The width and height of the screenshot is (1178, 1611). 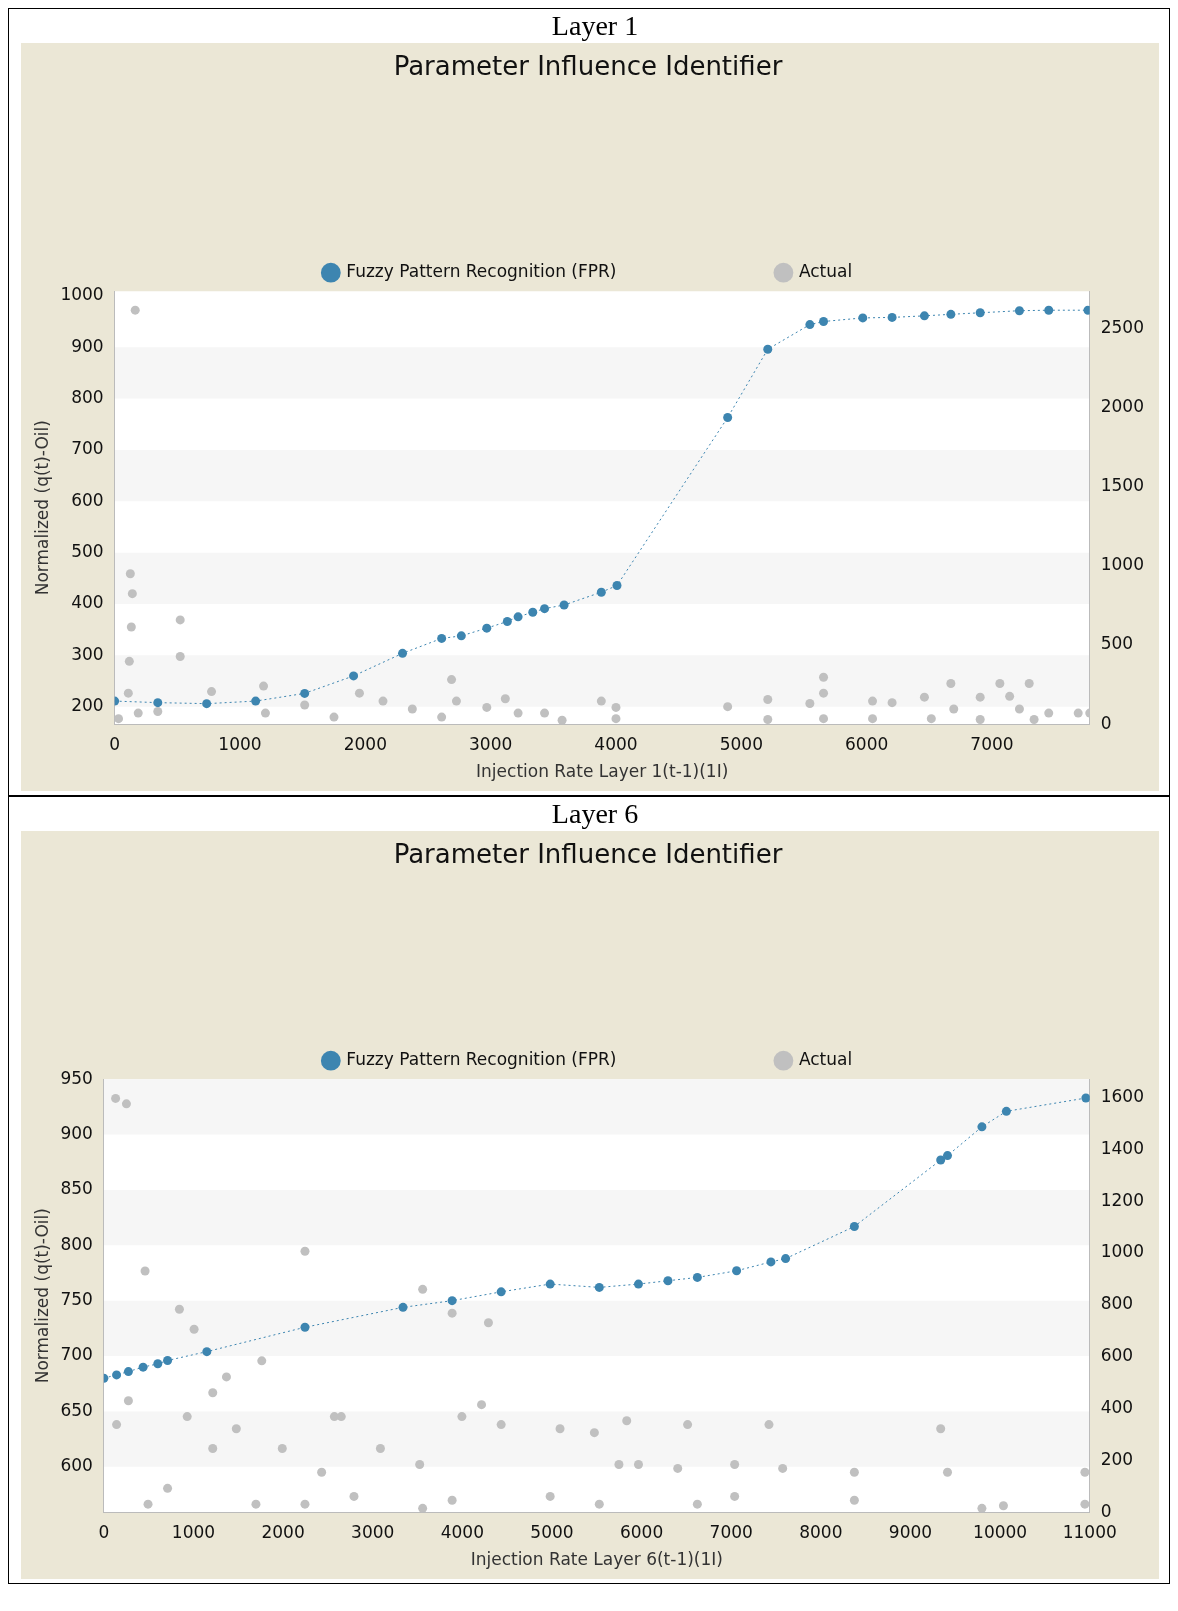 What do you see at coordinates (588, 854) in the screenshot?
I see `chart-subtitle: Parameter Influence Identifier` at bounding box center [588, 854].